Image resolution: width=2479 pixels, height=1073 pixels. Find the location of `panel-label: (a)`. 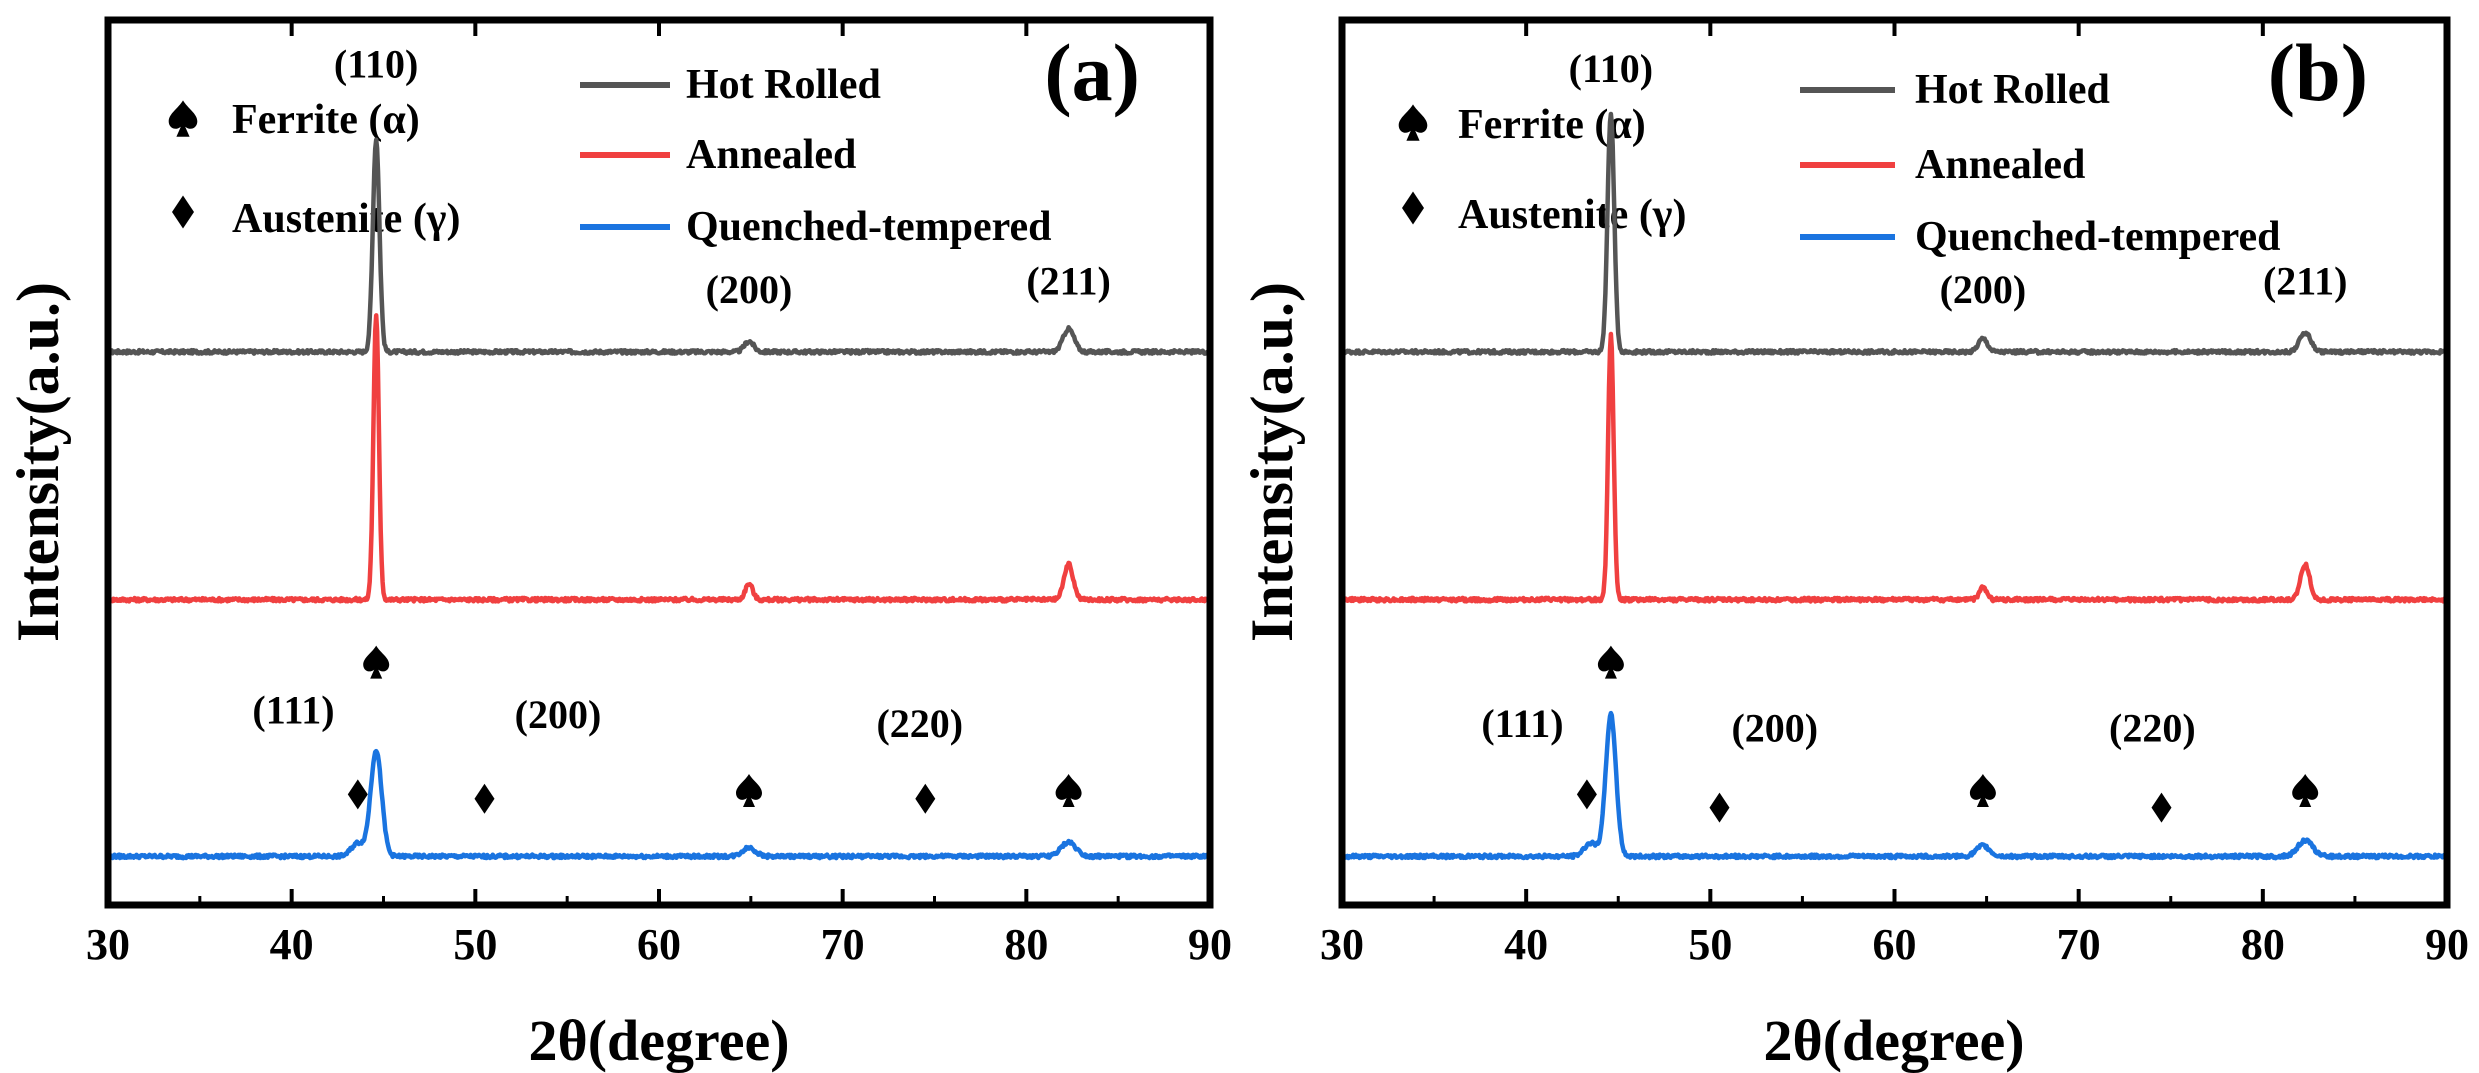

panel-label: (a) is located at coordinates (1092, 72).